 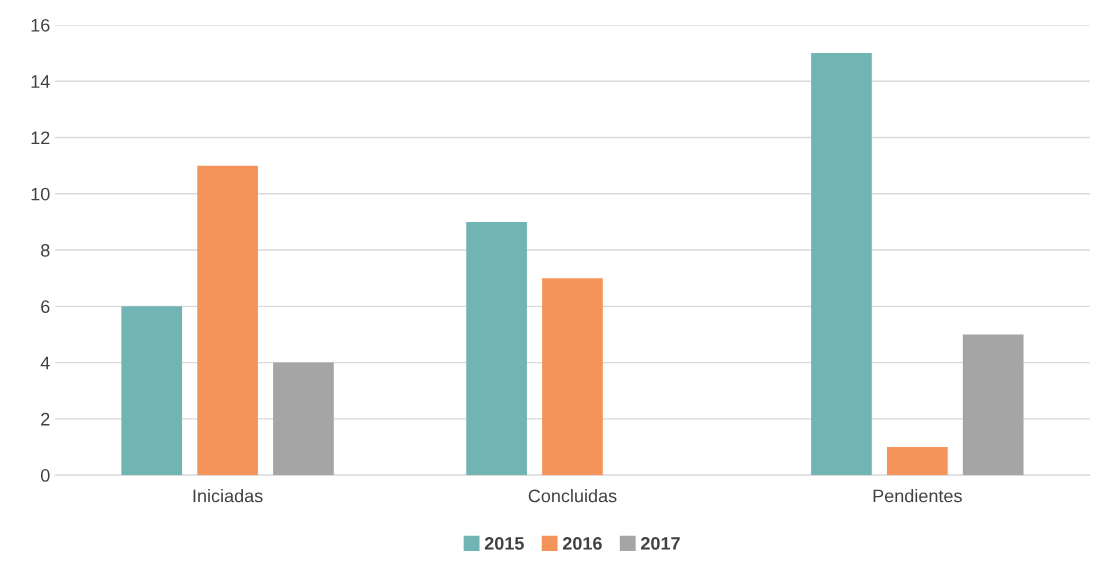 I want to click on legend-label: 2015, so click(x=504, y=543).